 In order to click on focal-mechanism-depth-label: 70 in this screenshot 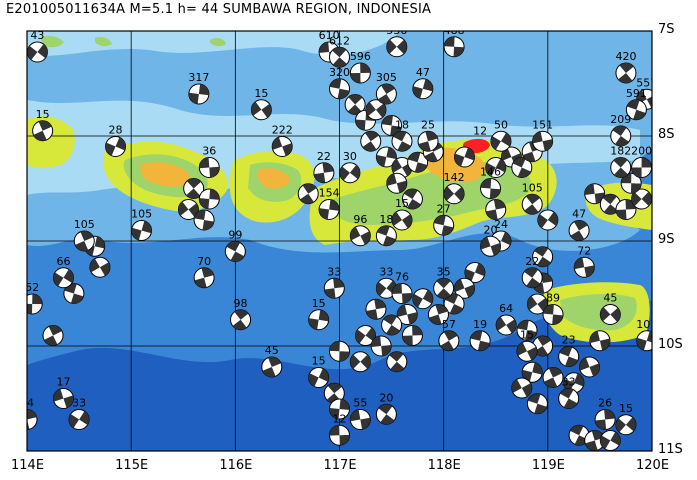, I will do `click(204, 261)`.